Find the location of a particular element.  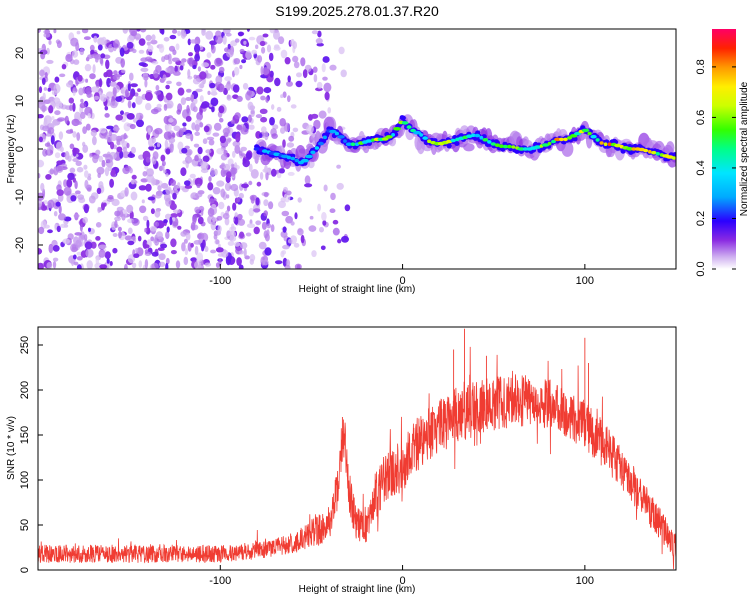

snr-ytick-label: 0 is located at coordinates (25, 570).